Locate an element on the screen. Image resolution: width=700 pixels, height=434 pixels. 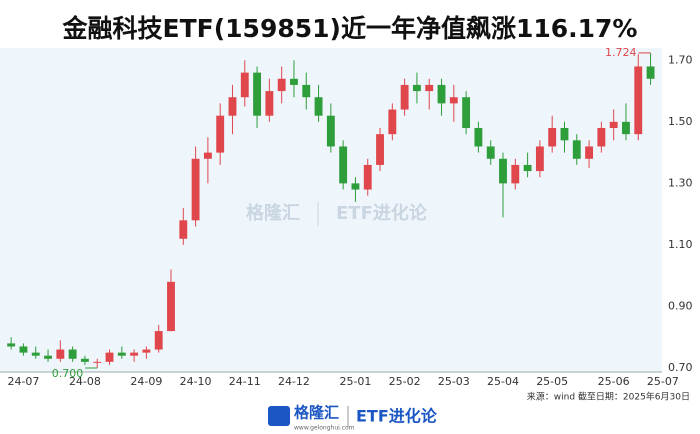
x-tick-label: 24-11 is located at coordinates (245, 381).